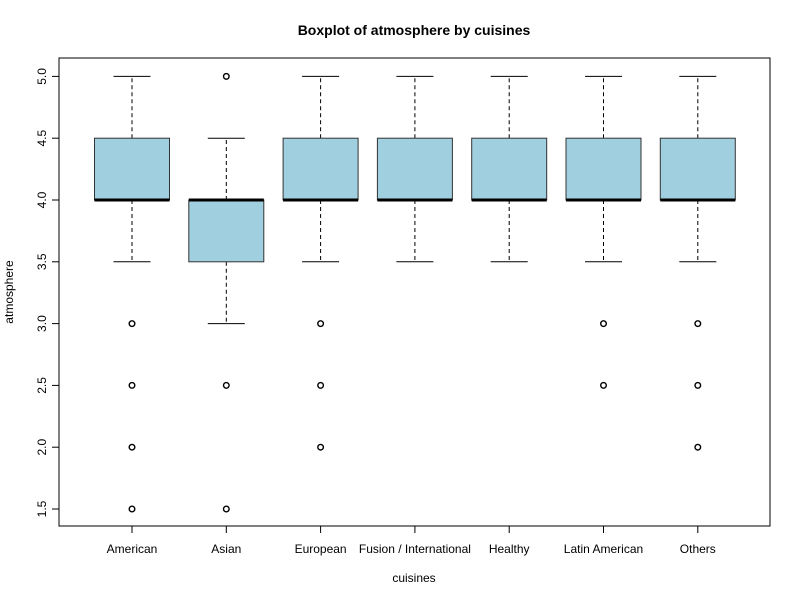 This screenshot has height=600, width=800. Describe the element at coordinates (42, 199) in the screenshot. I see `y-tick-label: 4.0` at that location.